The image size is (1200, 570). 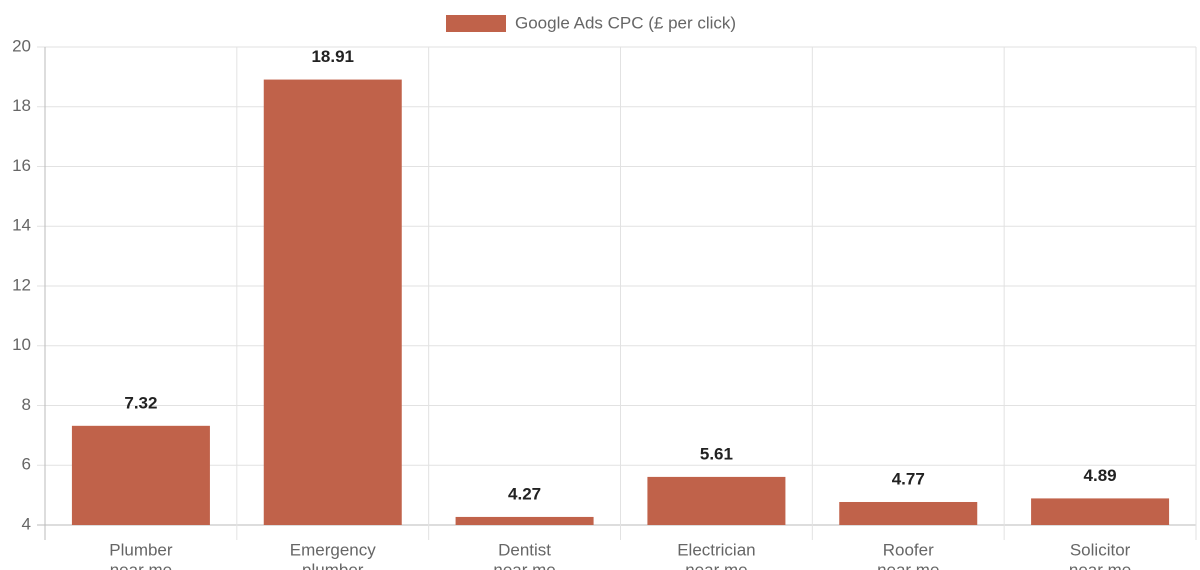 I want to click on y-tick-label: 20, so click(x=21, y=45).